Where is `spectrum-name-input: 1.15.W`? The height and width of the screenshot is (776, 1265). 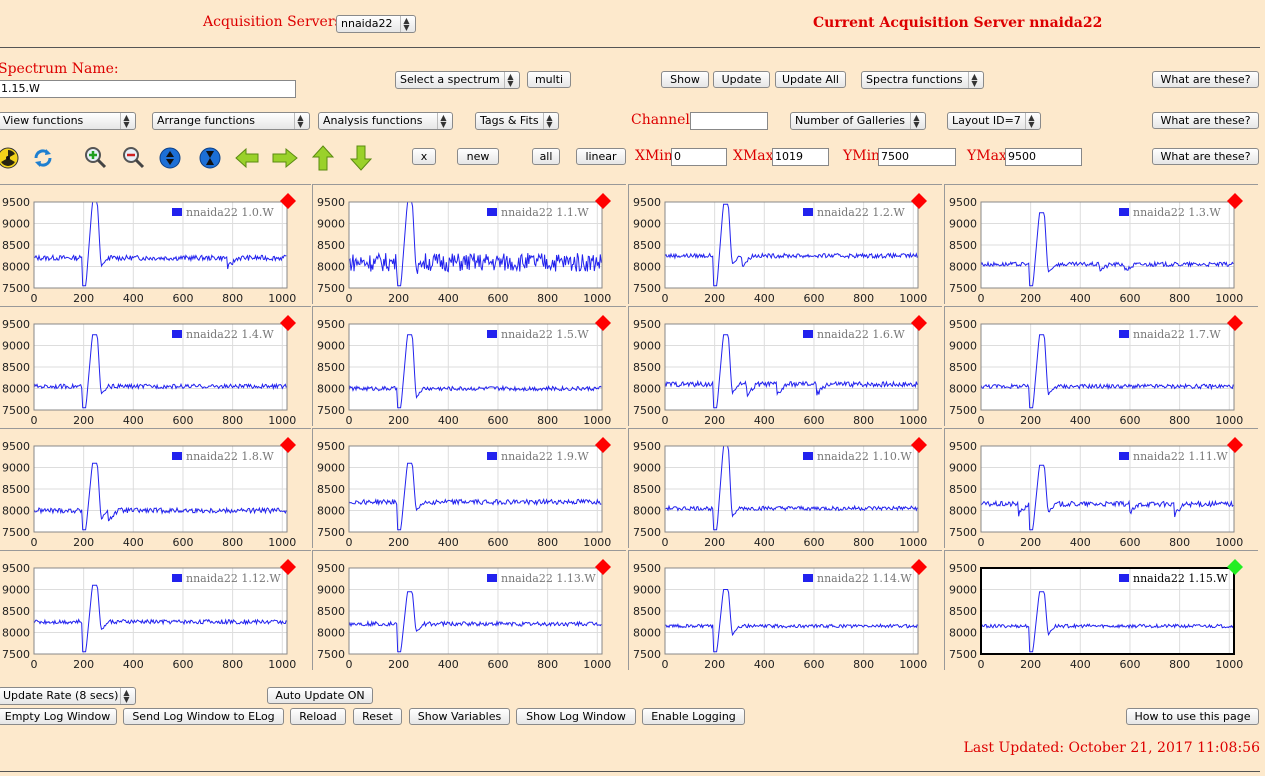 spectrum-name-input: 1.15.W is located at coordinates (148, 89).